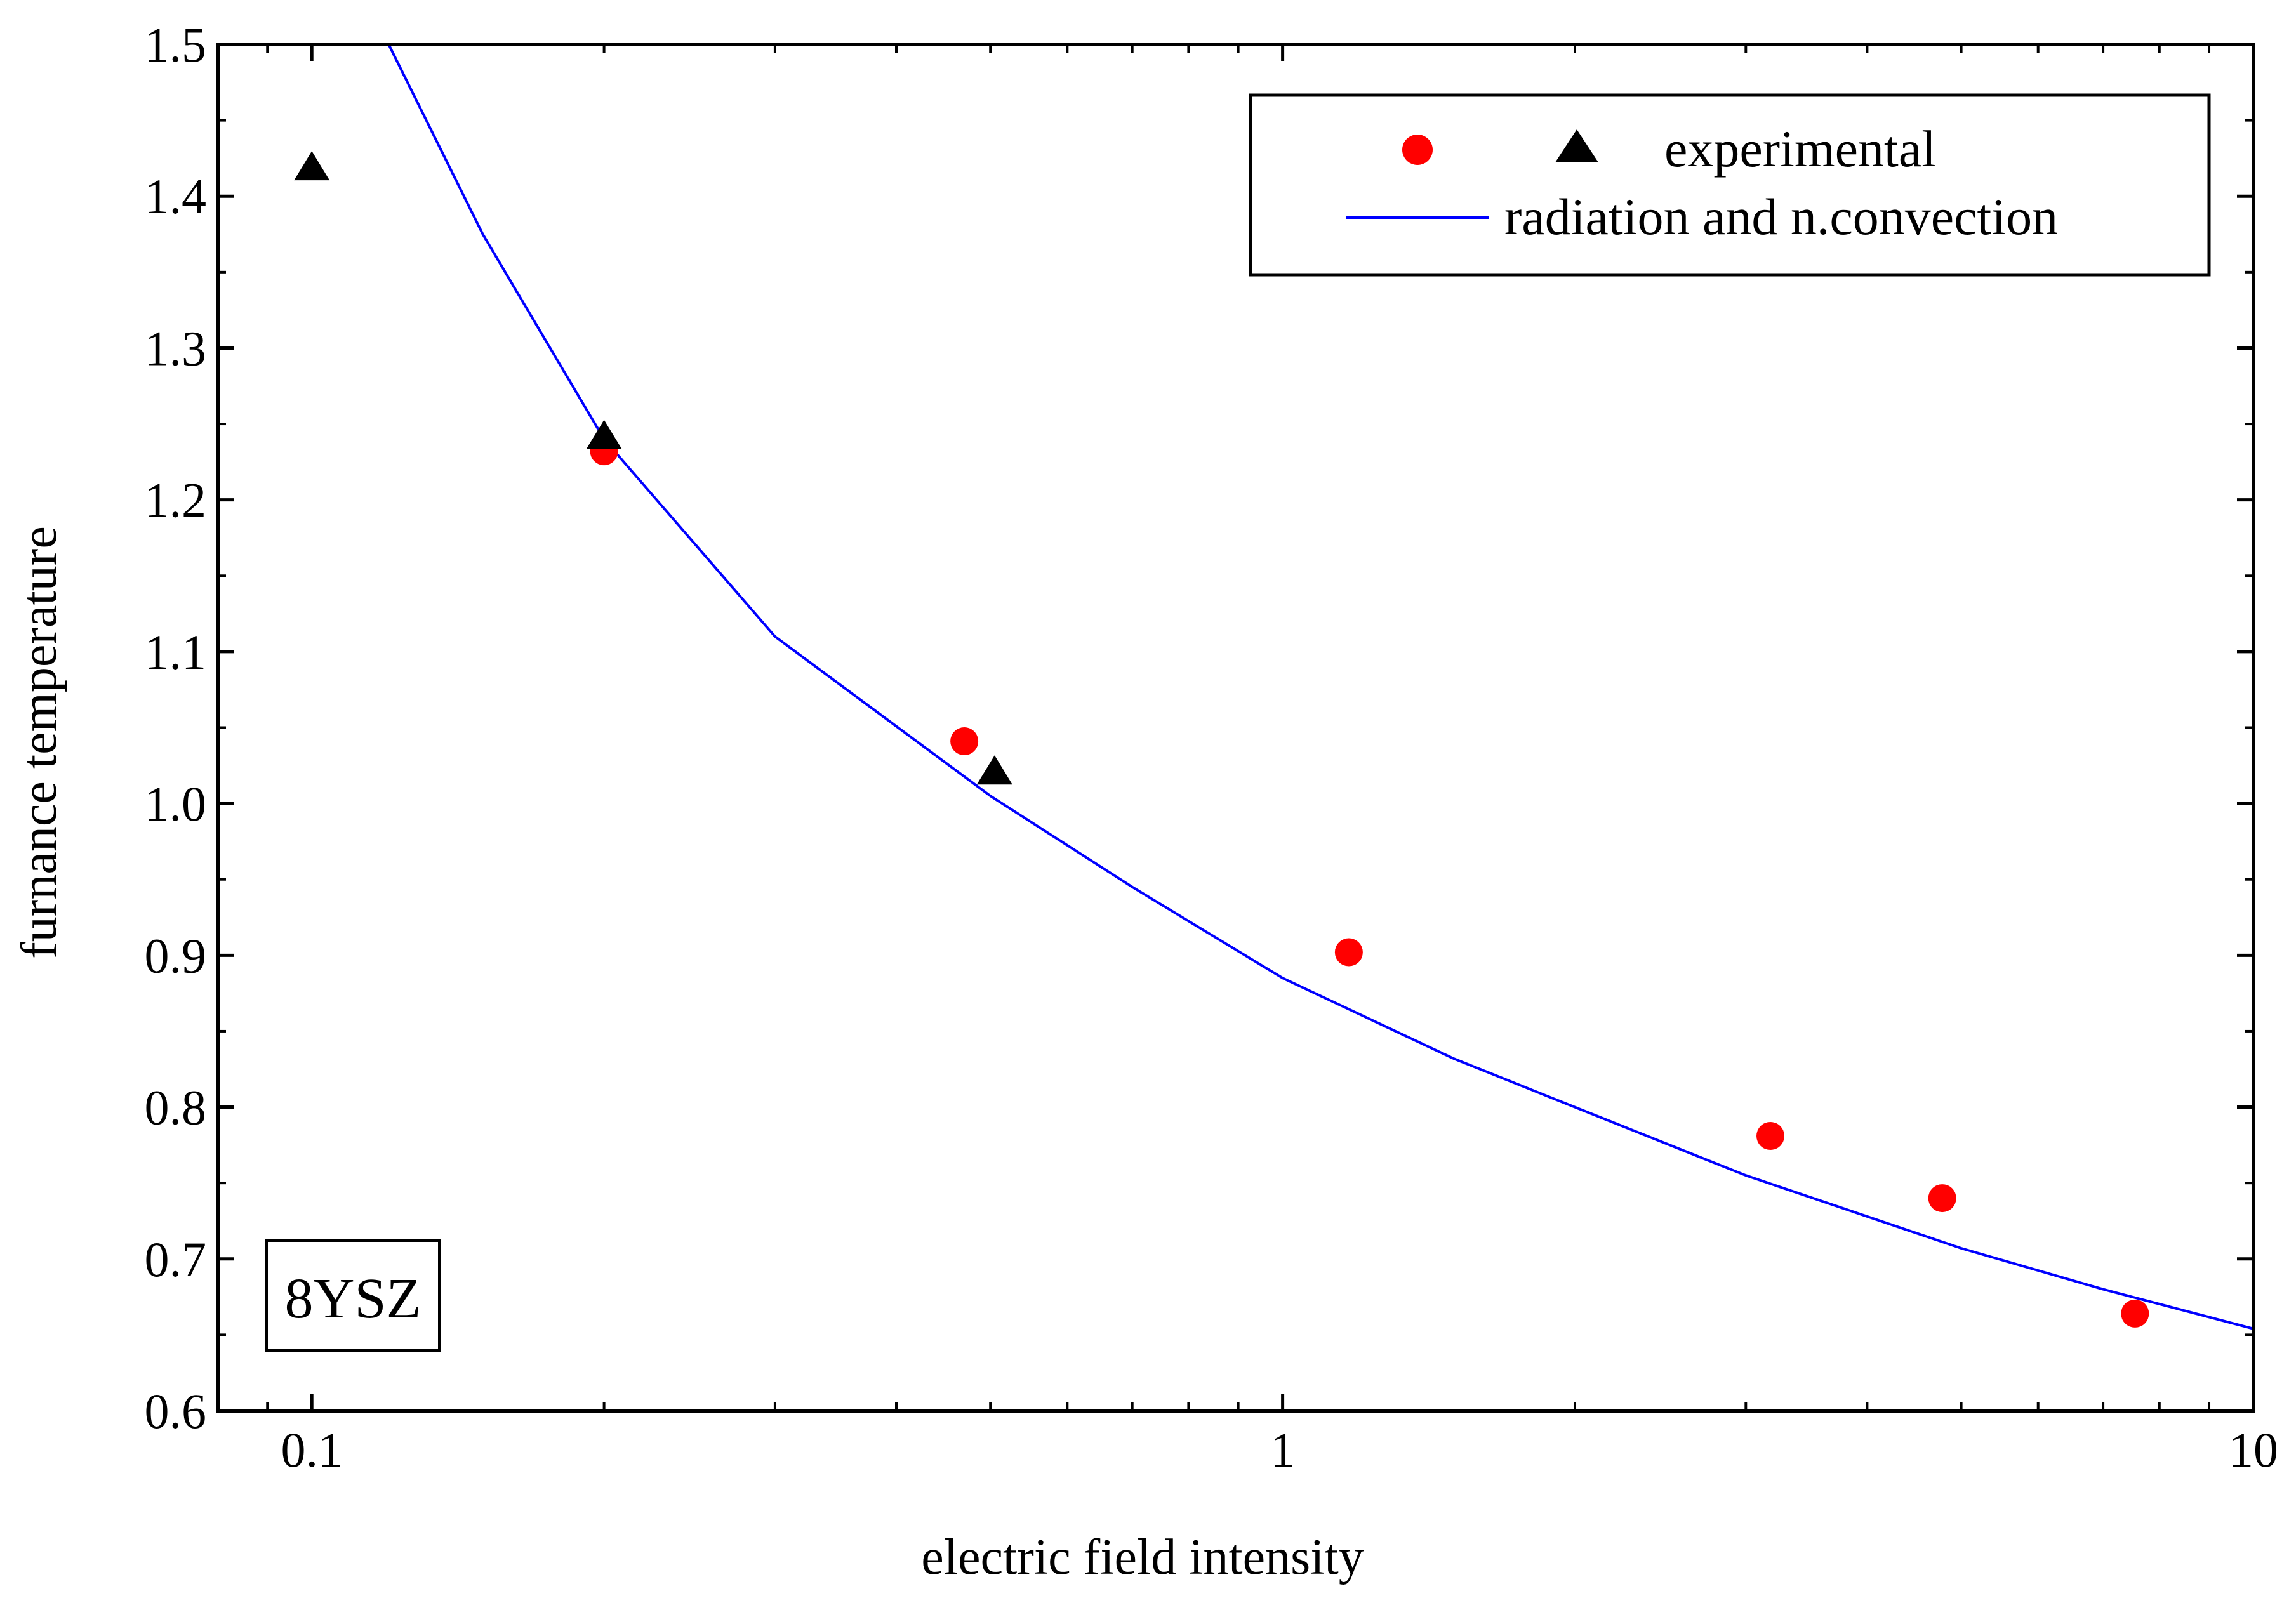  Describe the element at coordinates (176, 1411) in the screenshot. I see `y-tick-label: 0.6` at that location.